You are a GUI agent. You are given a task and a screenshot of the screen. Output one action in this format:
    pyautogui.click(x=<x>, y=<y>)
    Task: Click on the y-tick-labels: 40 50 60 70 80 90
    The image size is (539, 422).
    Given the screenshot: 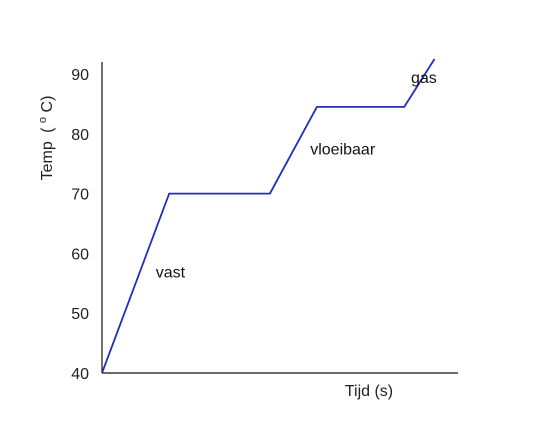 What is the action you would take?
    pyautogui.click(x=80, y=225)
    